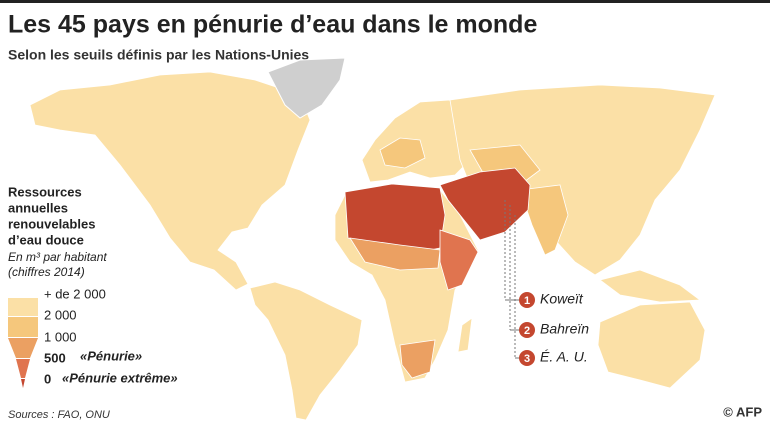 The width and height of the screenshot is (770, 433). What do you see at coordinates (55, 357) in the screenshot?
I see `legend-label: 500` at bounding box center [55, 357].